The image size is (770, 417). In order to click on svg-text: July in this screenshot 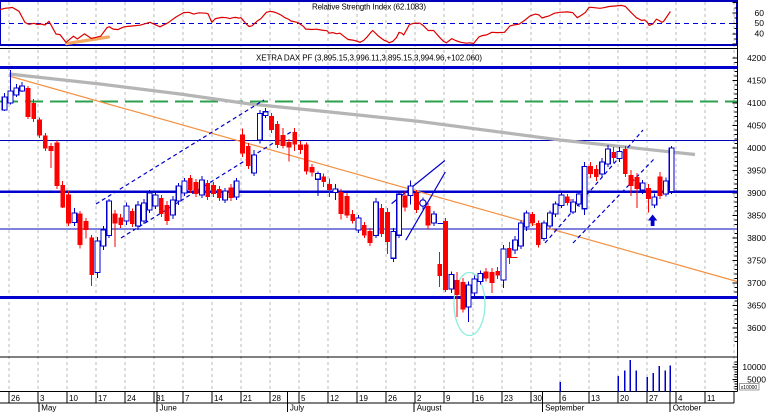, I will do `click(297, 408)`.